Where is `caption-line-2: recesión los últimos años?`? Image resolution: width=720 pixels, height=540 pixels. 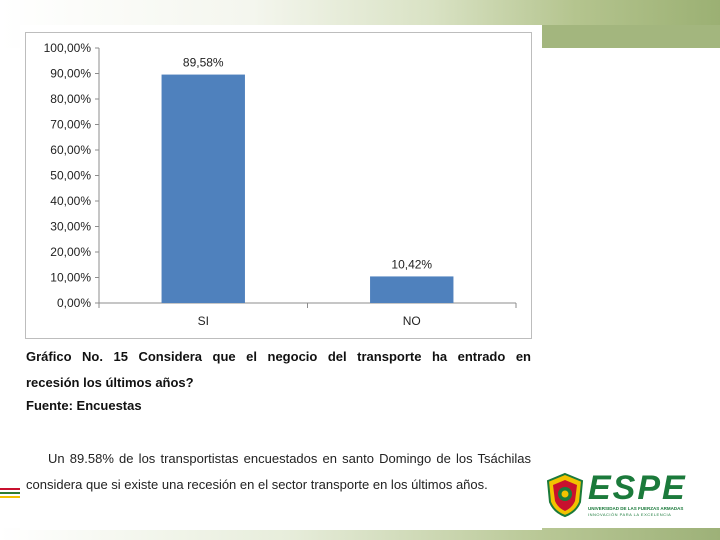 caption-line-2: recesión los últimos años? is located at coordinates (110, 382).